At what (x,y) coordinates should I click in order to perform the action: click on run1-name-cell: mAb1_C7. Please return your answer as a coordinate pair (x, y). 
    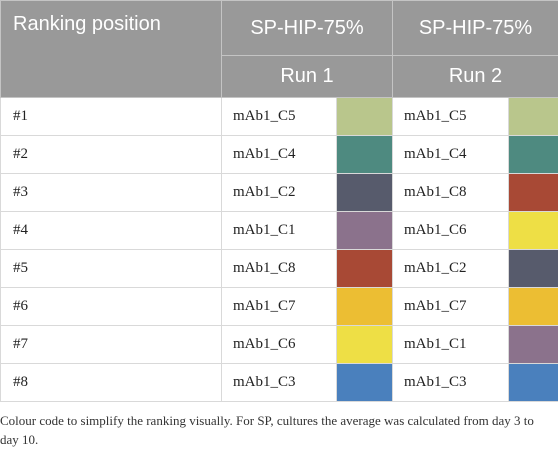
    Looking at the image, I should click on (279, 306).